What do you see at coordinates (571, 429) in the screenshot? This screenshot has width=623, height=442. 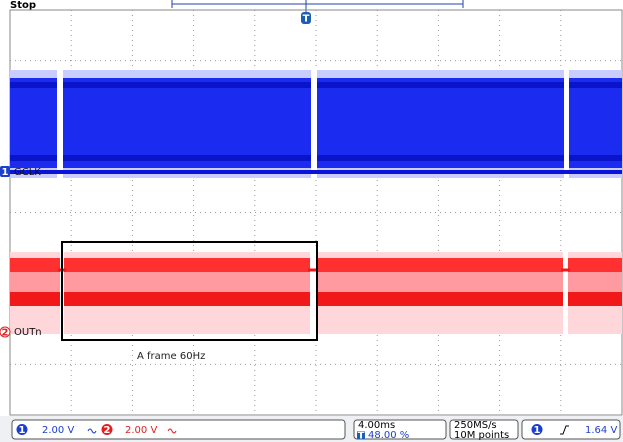 I see `trigger-box` at bounding box center [571, 429].